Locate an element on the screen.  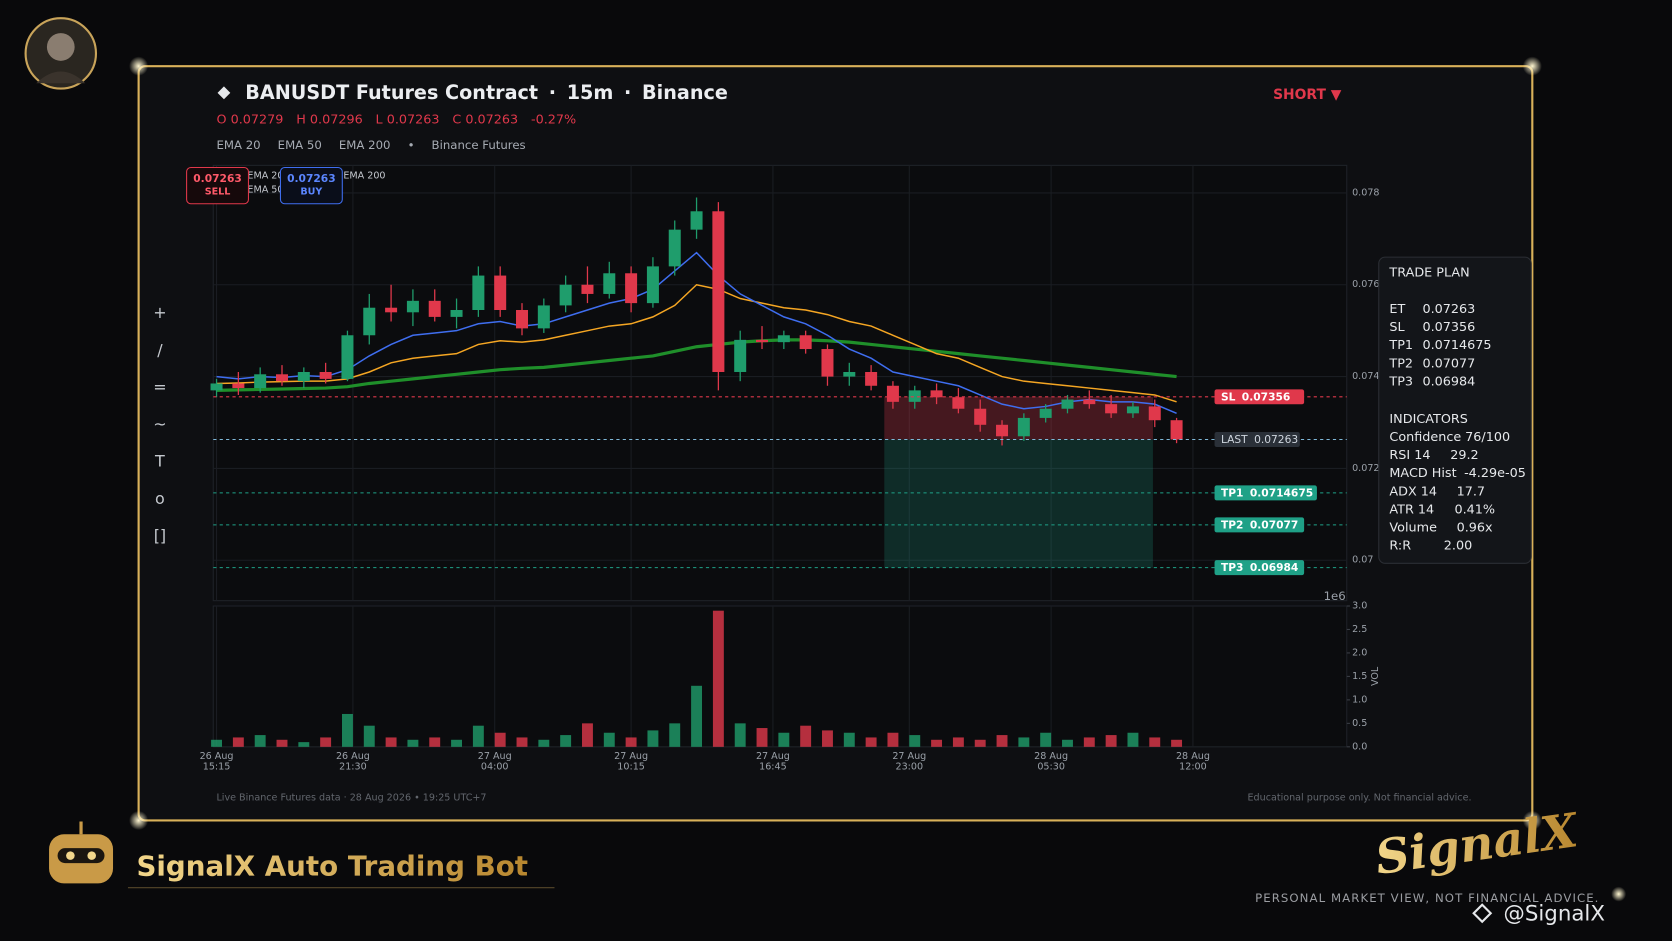
indicator-label: Confidence is located at coordinates (1425, 437).